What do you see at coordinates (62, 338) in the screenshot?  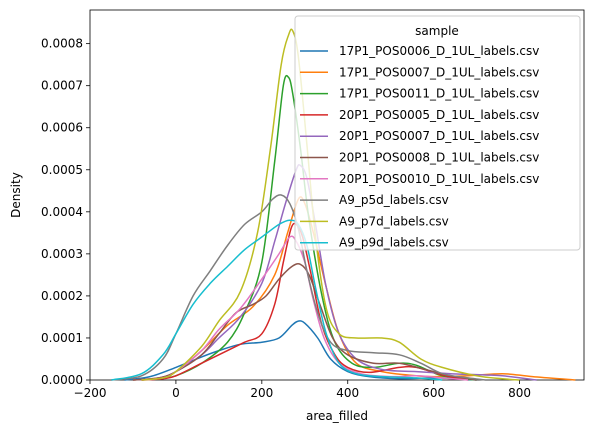 I see `y-tick-label: 0.0001` at bounding box center [62, 338].